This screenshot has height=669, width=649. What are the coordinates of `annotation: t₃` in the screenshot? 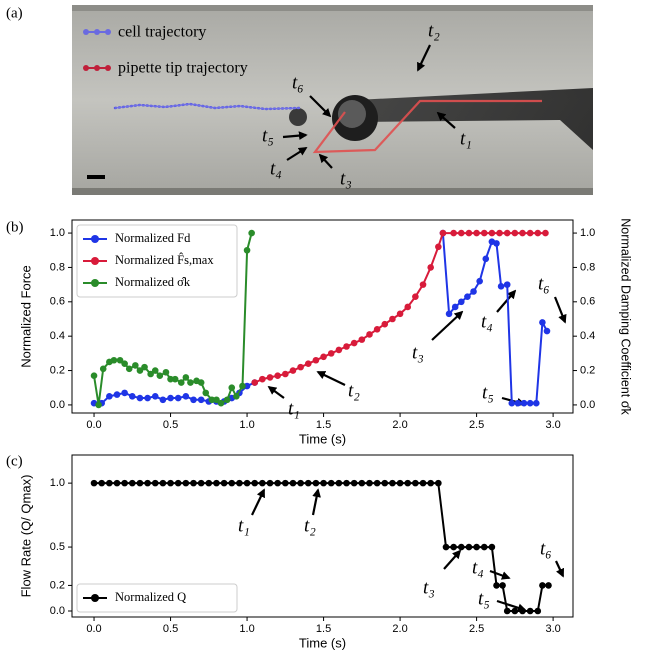 It's located at (418, 352).